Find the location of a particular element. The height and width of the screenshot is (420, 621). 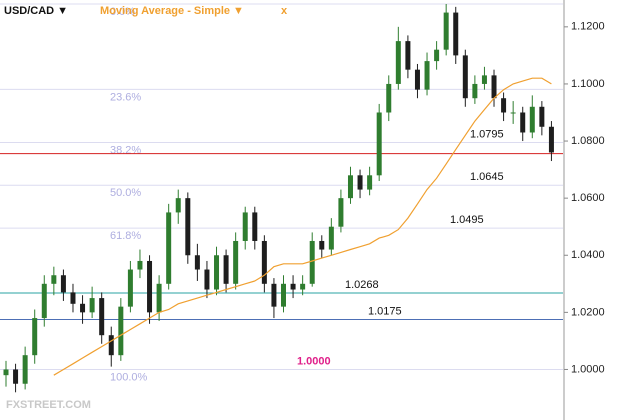

y-tick-label: 1.1200 is located at coordinates (588, 27).